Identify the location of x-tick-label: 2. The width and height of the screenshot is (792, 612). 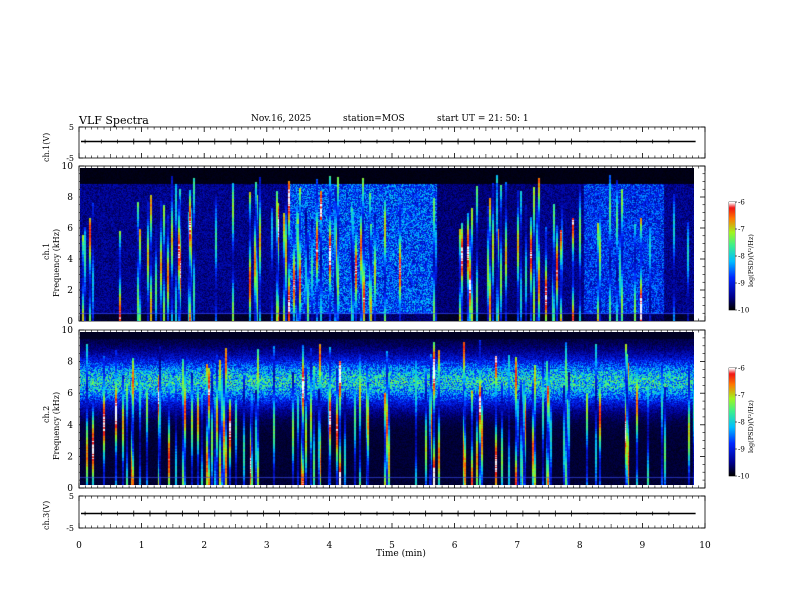
(204, 546).